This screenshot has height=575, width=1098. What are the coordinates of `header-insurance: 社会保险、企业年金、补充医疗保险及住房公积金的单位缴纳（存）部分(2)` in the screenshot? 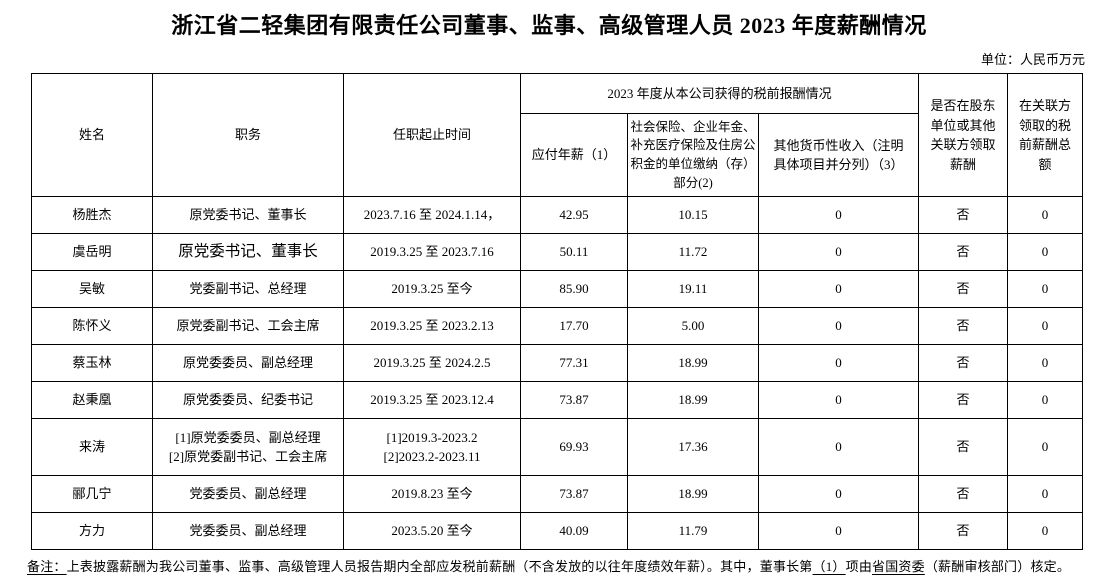 It's located at (693, 155).